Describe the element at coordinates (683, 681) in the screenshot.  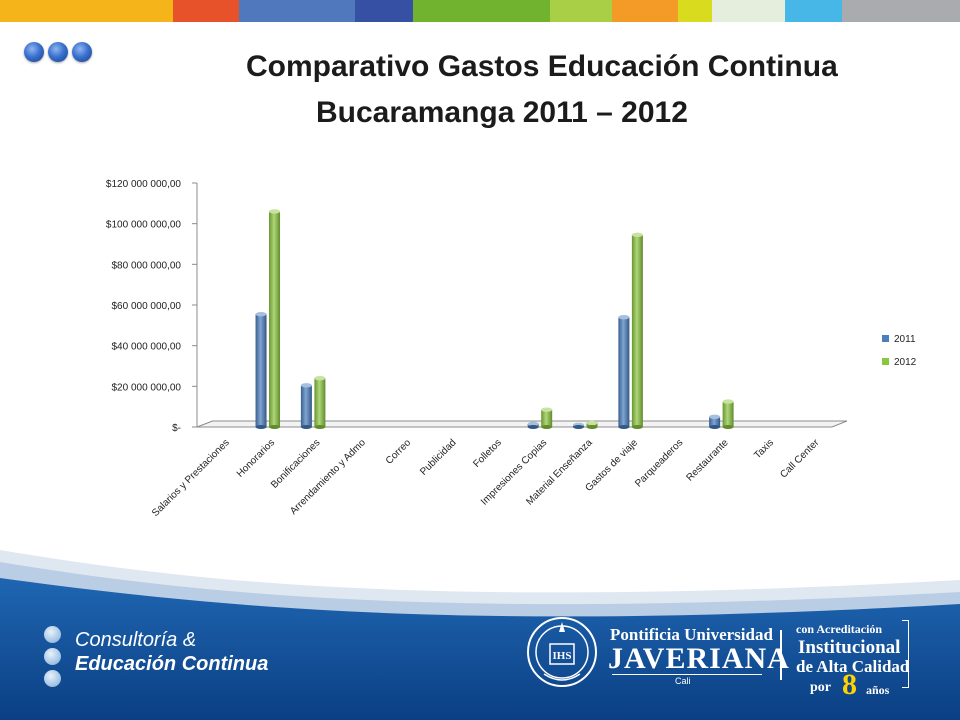
I see `university-city: Cali` at that location.